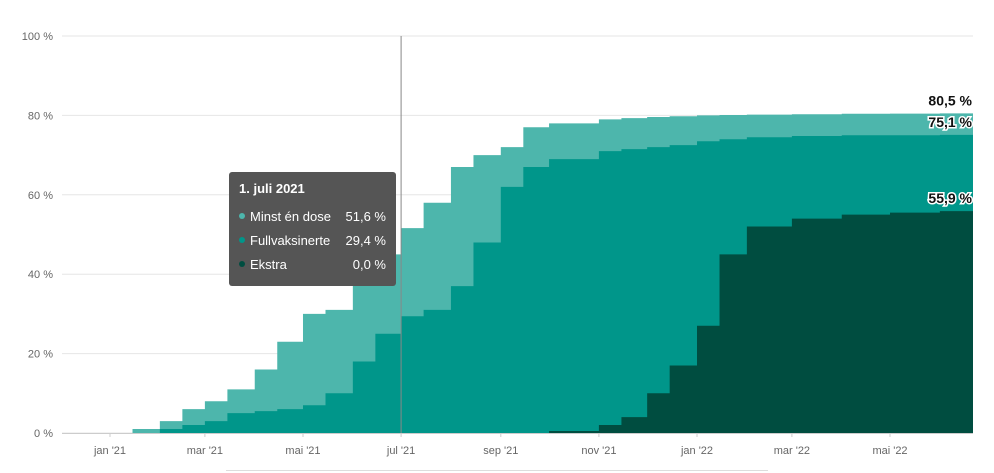  I want to click on y-tick-label: 60 %, so click(40, 196).